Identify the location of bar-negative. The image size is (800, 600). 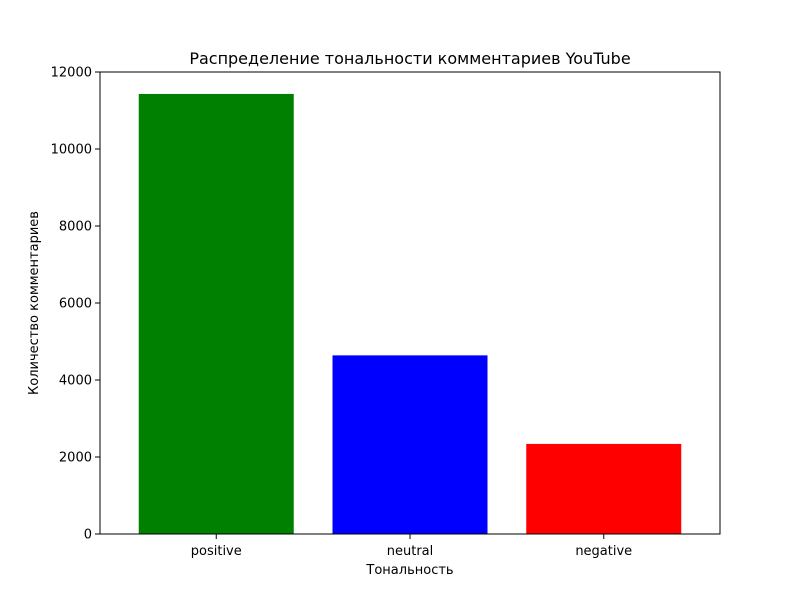
(604, 488).